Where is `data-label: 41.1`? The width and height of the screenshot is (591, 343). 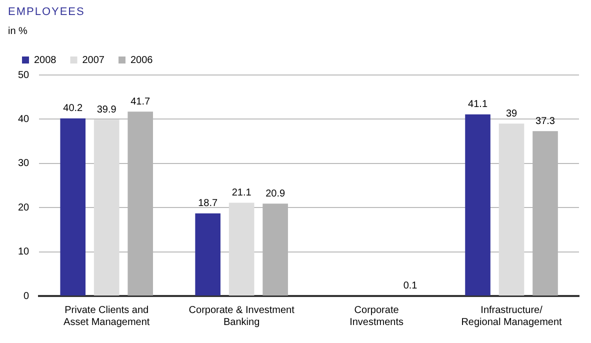 data-label: 41.1 is located at coordinates (478, 104).